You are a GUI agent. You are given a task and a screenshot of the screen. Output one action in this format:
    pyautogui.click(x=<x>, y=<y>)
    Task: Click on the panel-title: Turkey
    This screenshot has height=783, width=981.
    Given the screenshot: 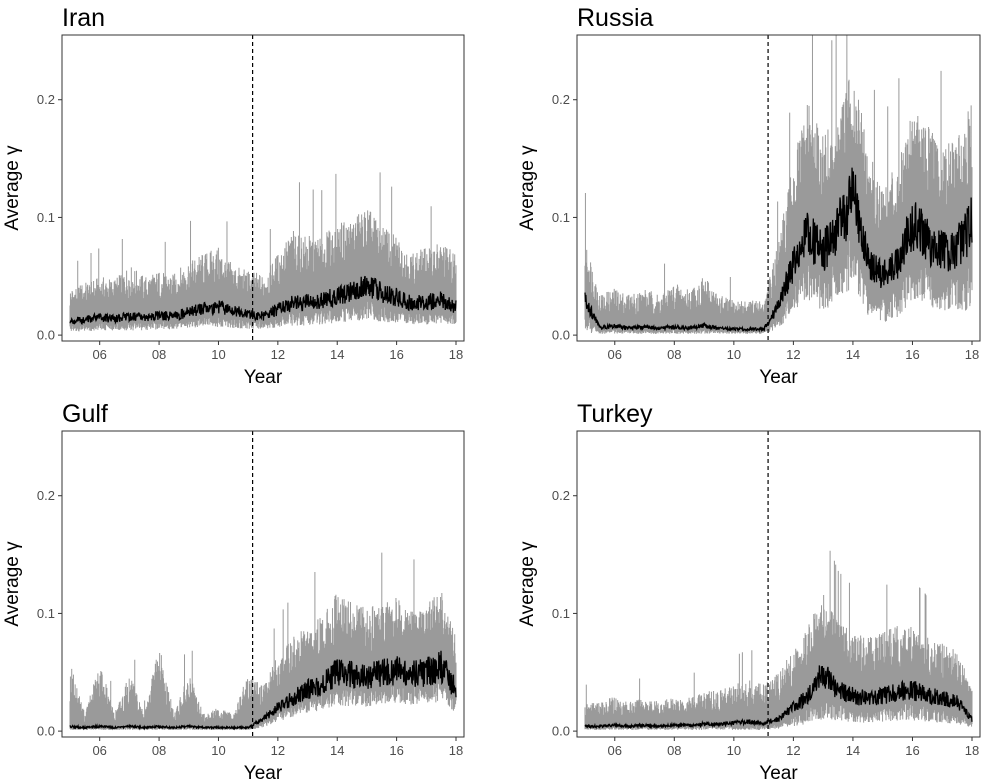 What is the action you would take?
    pyautogui.click(x=615, y=414)
    